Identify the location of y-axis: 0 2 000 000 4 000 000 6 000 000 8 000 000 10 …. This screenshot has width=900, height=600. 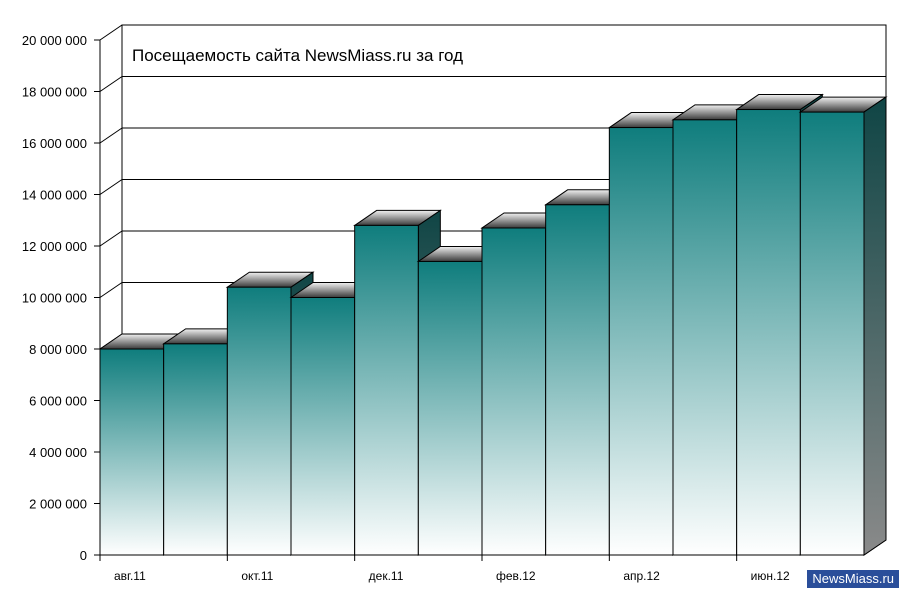
(61, 298).